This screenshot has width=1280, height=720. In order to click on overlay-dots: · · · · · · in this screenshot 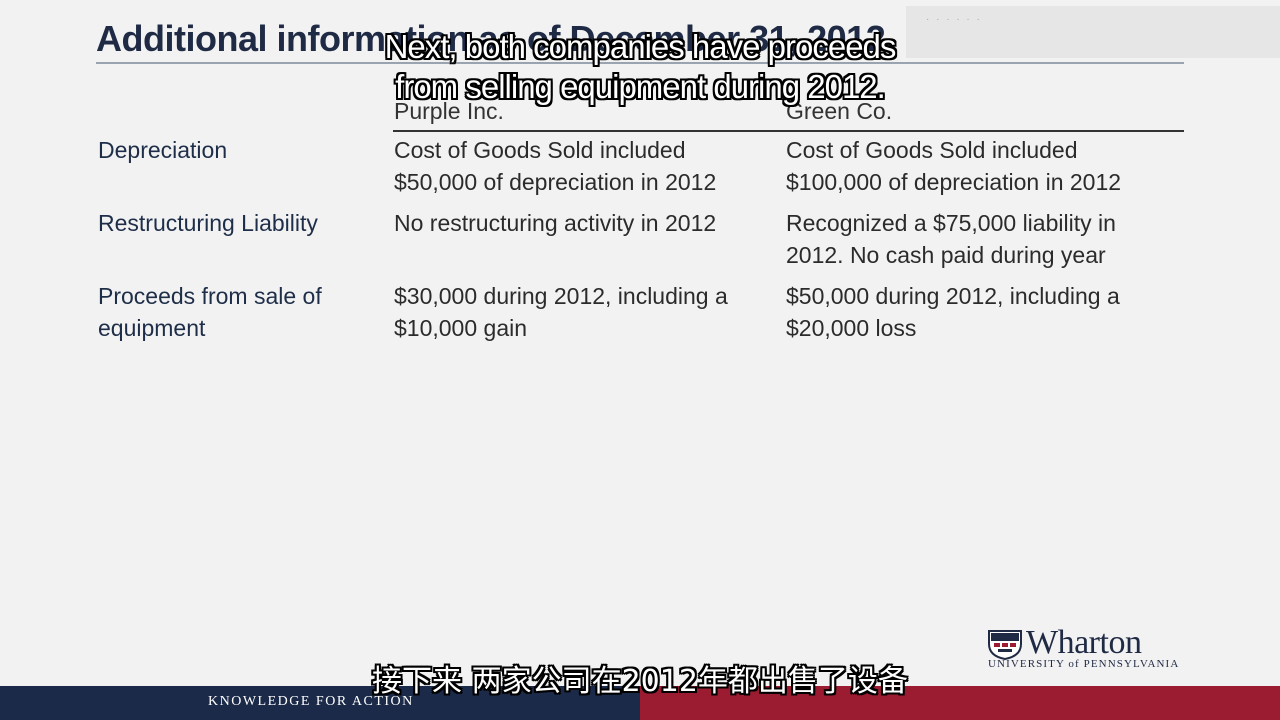, I will do `click(954, 19)`.